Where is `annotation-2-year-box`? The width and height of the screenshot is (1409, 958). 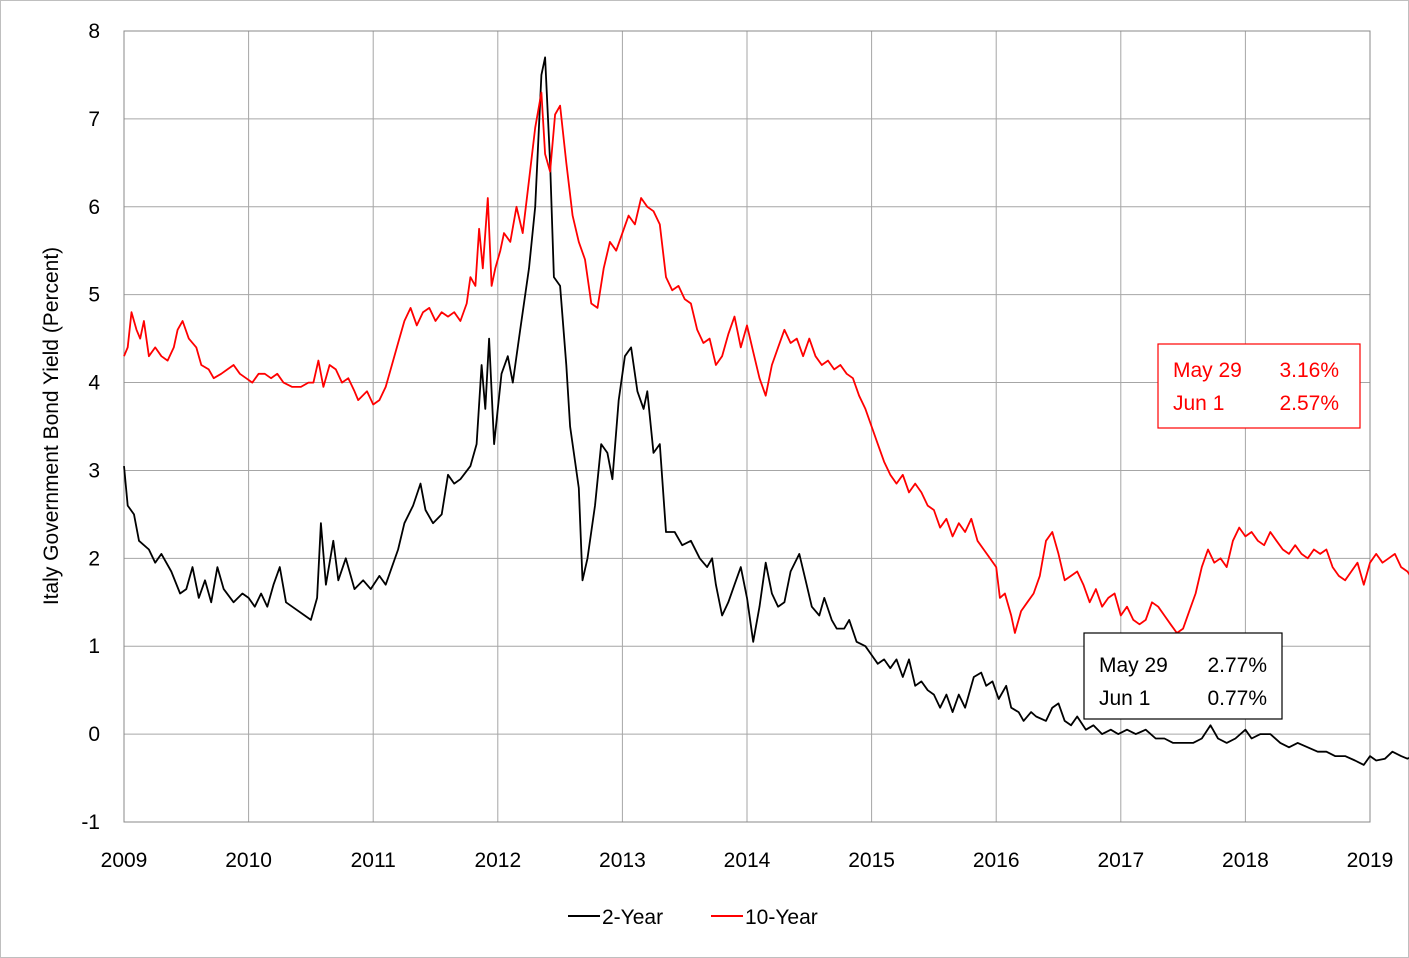
annotation-2-year-box is located at coordinates (1183, 676).